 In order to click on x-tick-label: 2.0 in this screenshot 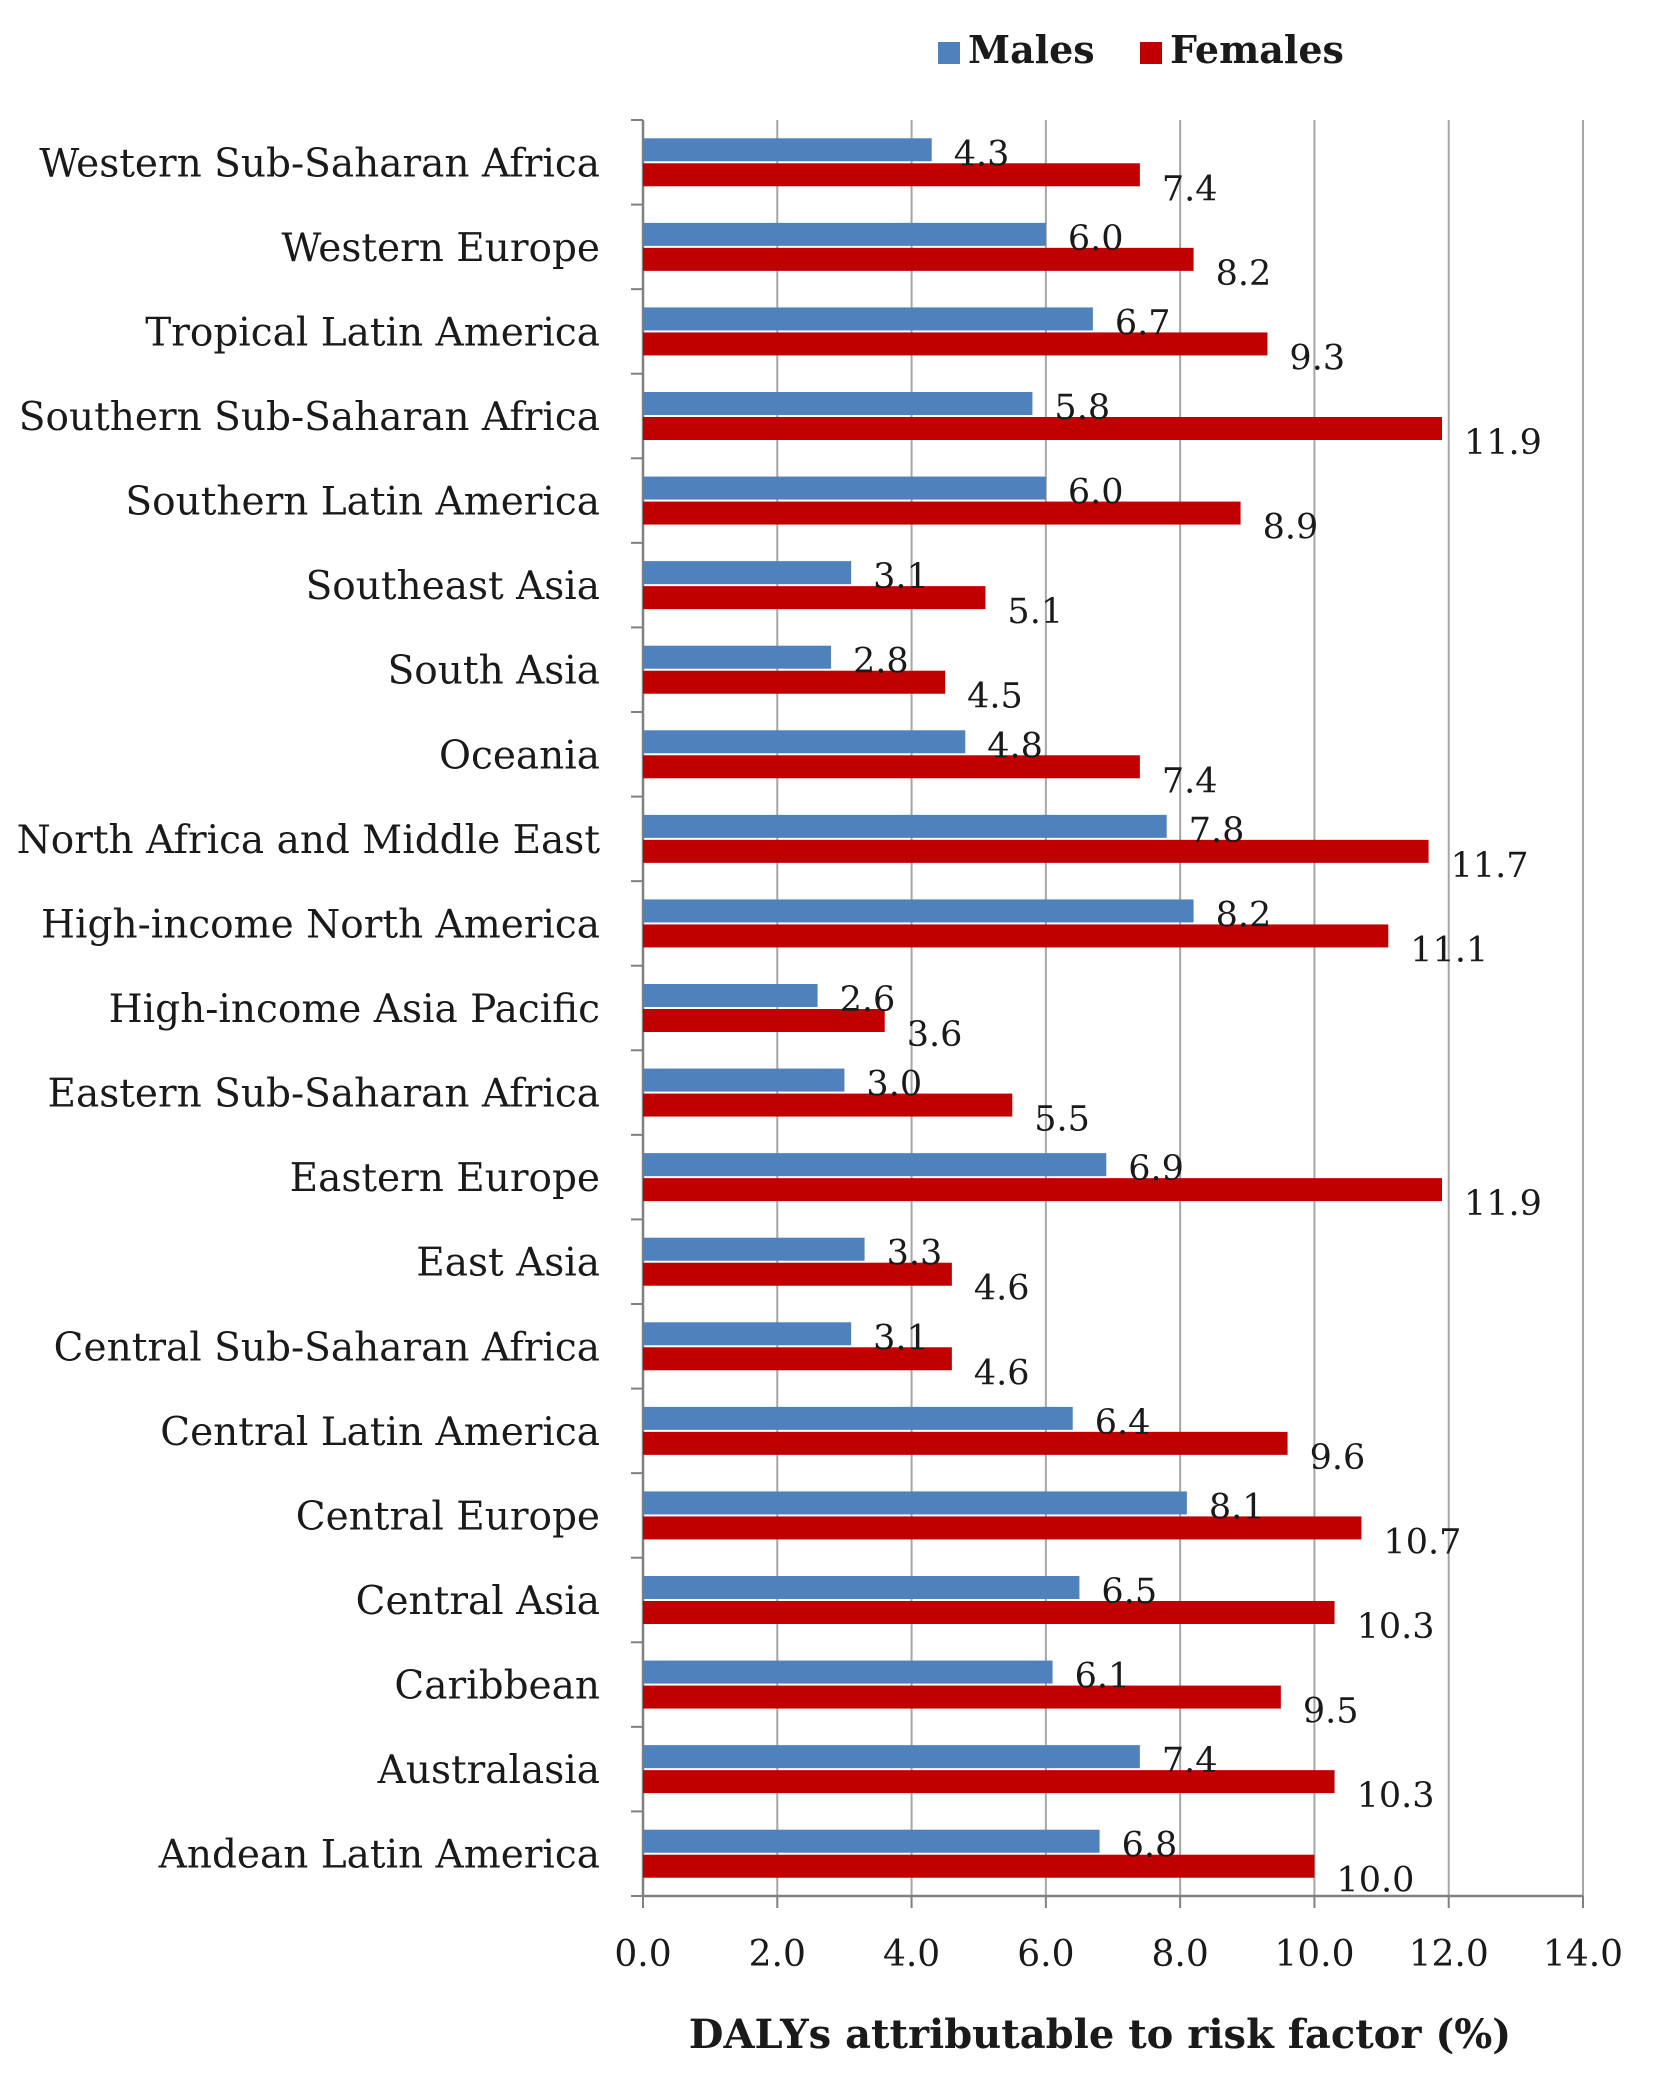, I will do `click(777, 1954)`.